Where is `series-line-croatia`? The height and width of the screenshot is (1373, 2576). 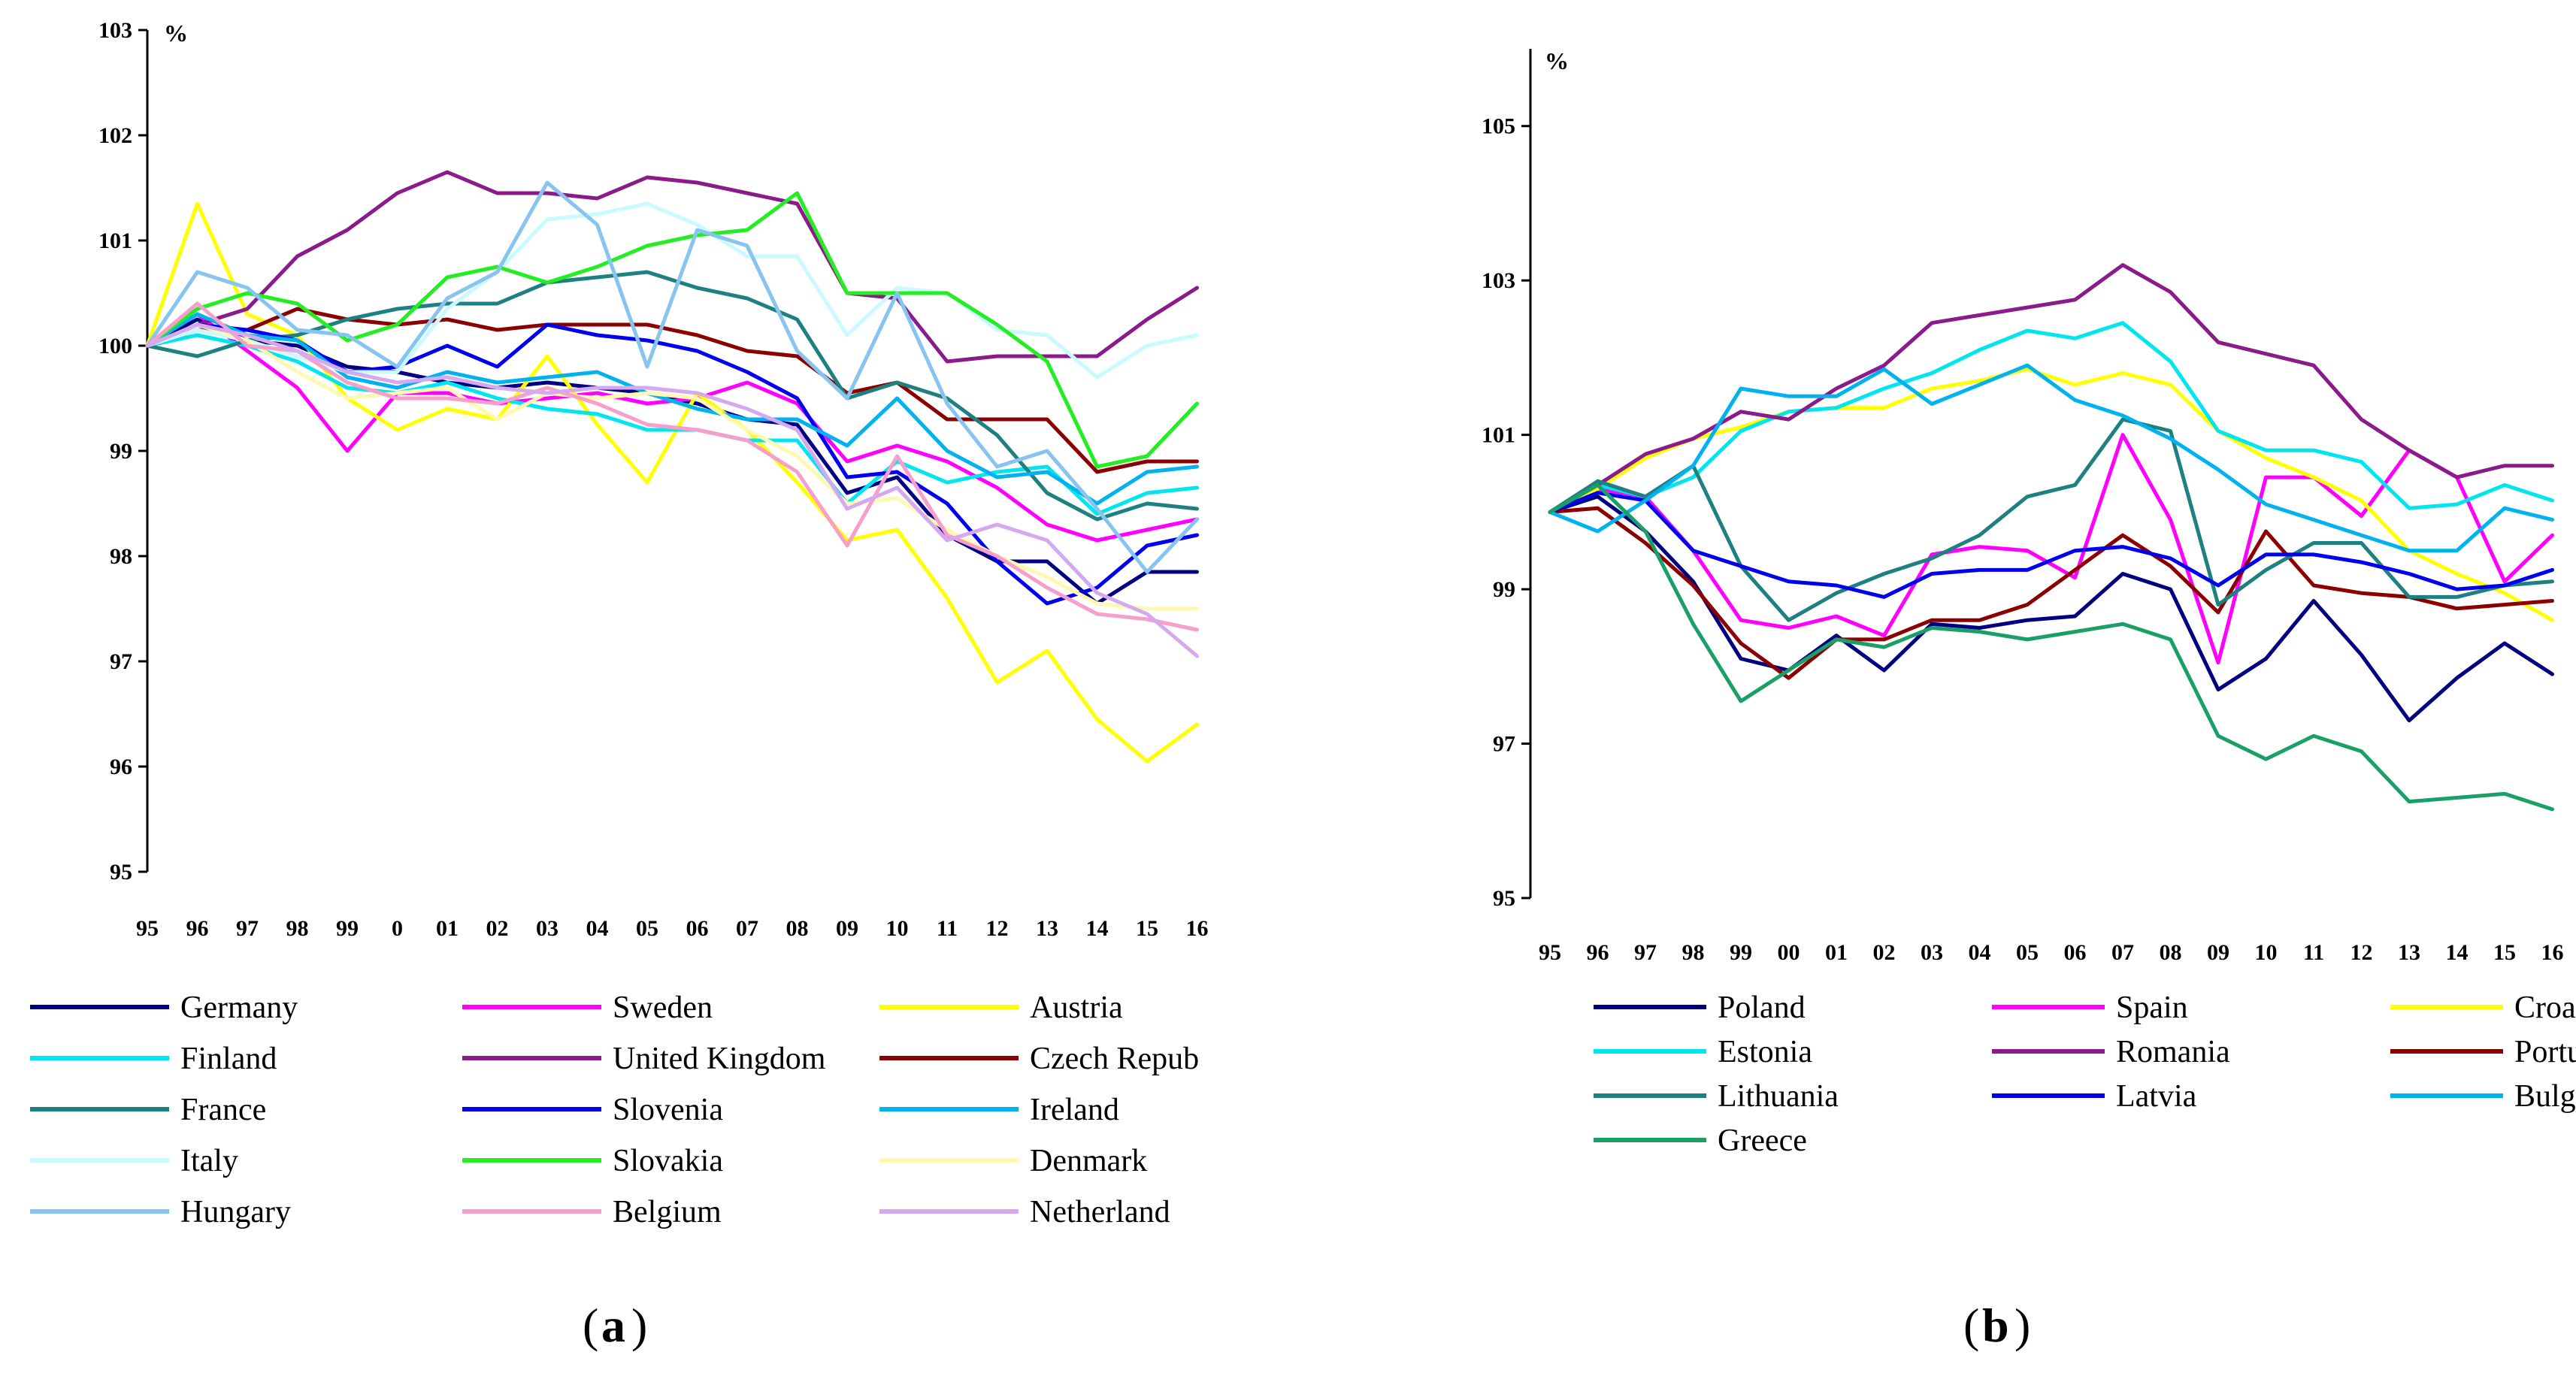 series-line-croatia is located at coordinates (2051, 495).